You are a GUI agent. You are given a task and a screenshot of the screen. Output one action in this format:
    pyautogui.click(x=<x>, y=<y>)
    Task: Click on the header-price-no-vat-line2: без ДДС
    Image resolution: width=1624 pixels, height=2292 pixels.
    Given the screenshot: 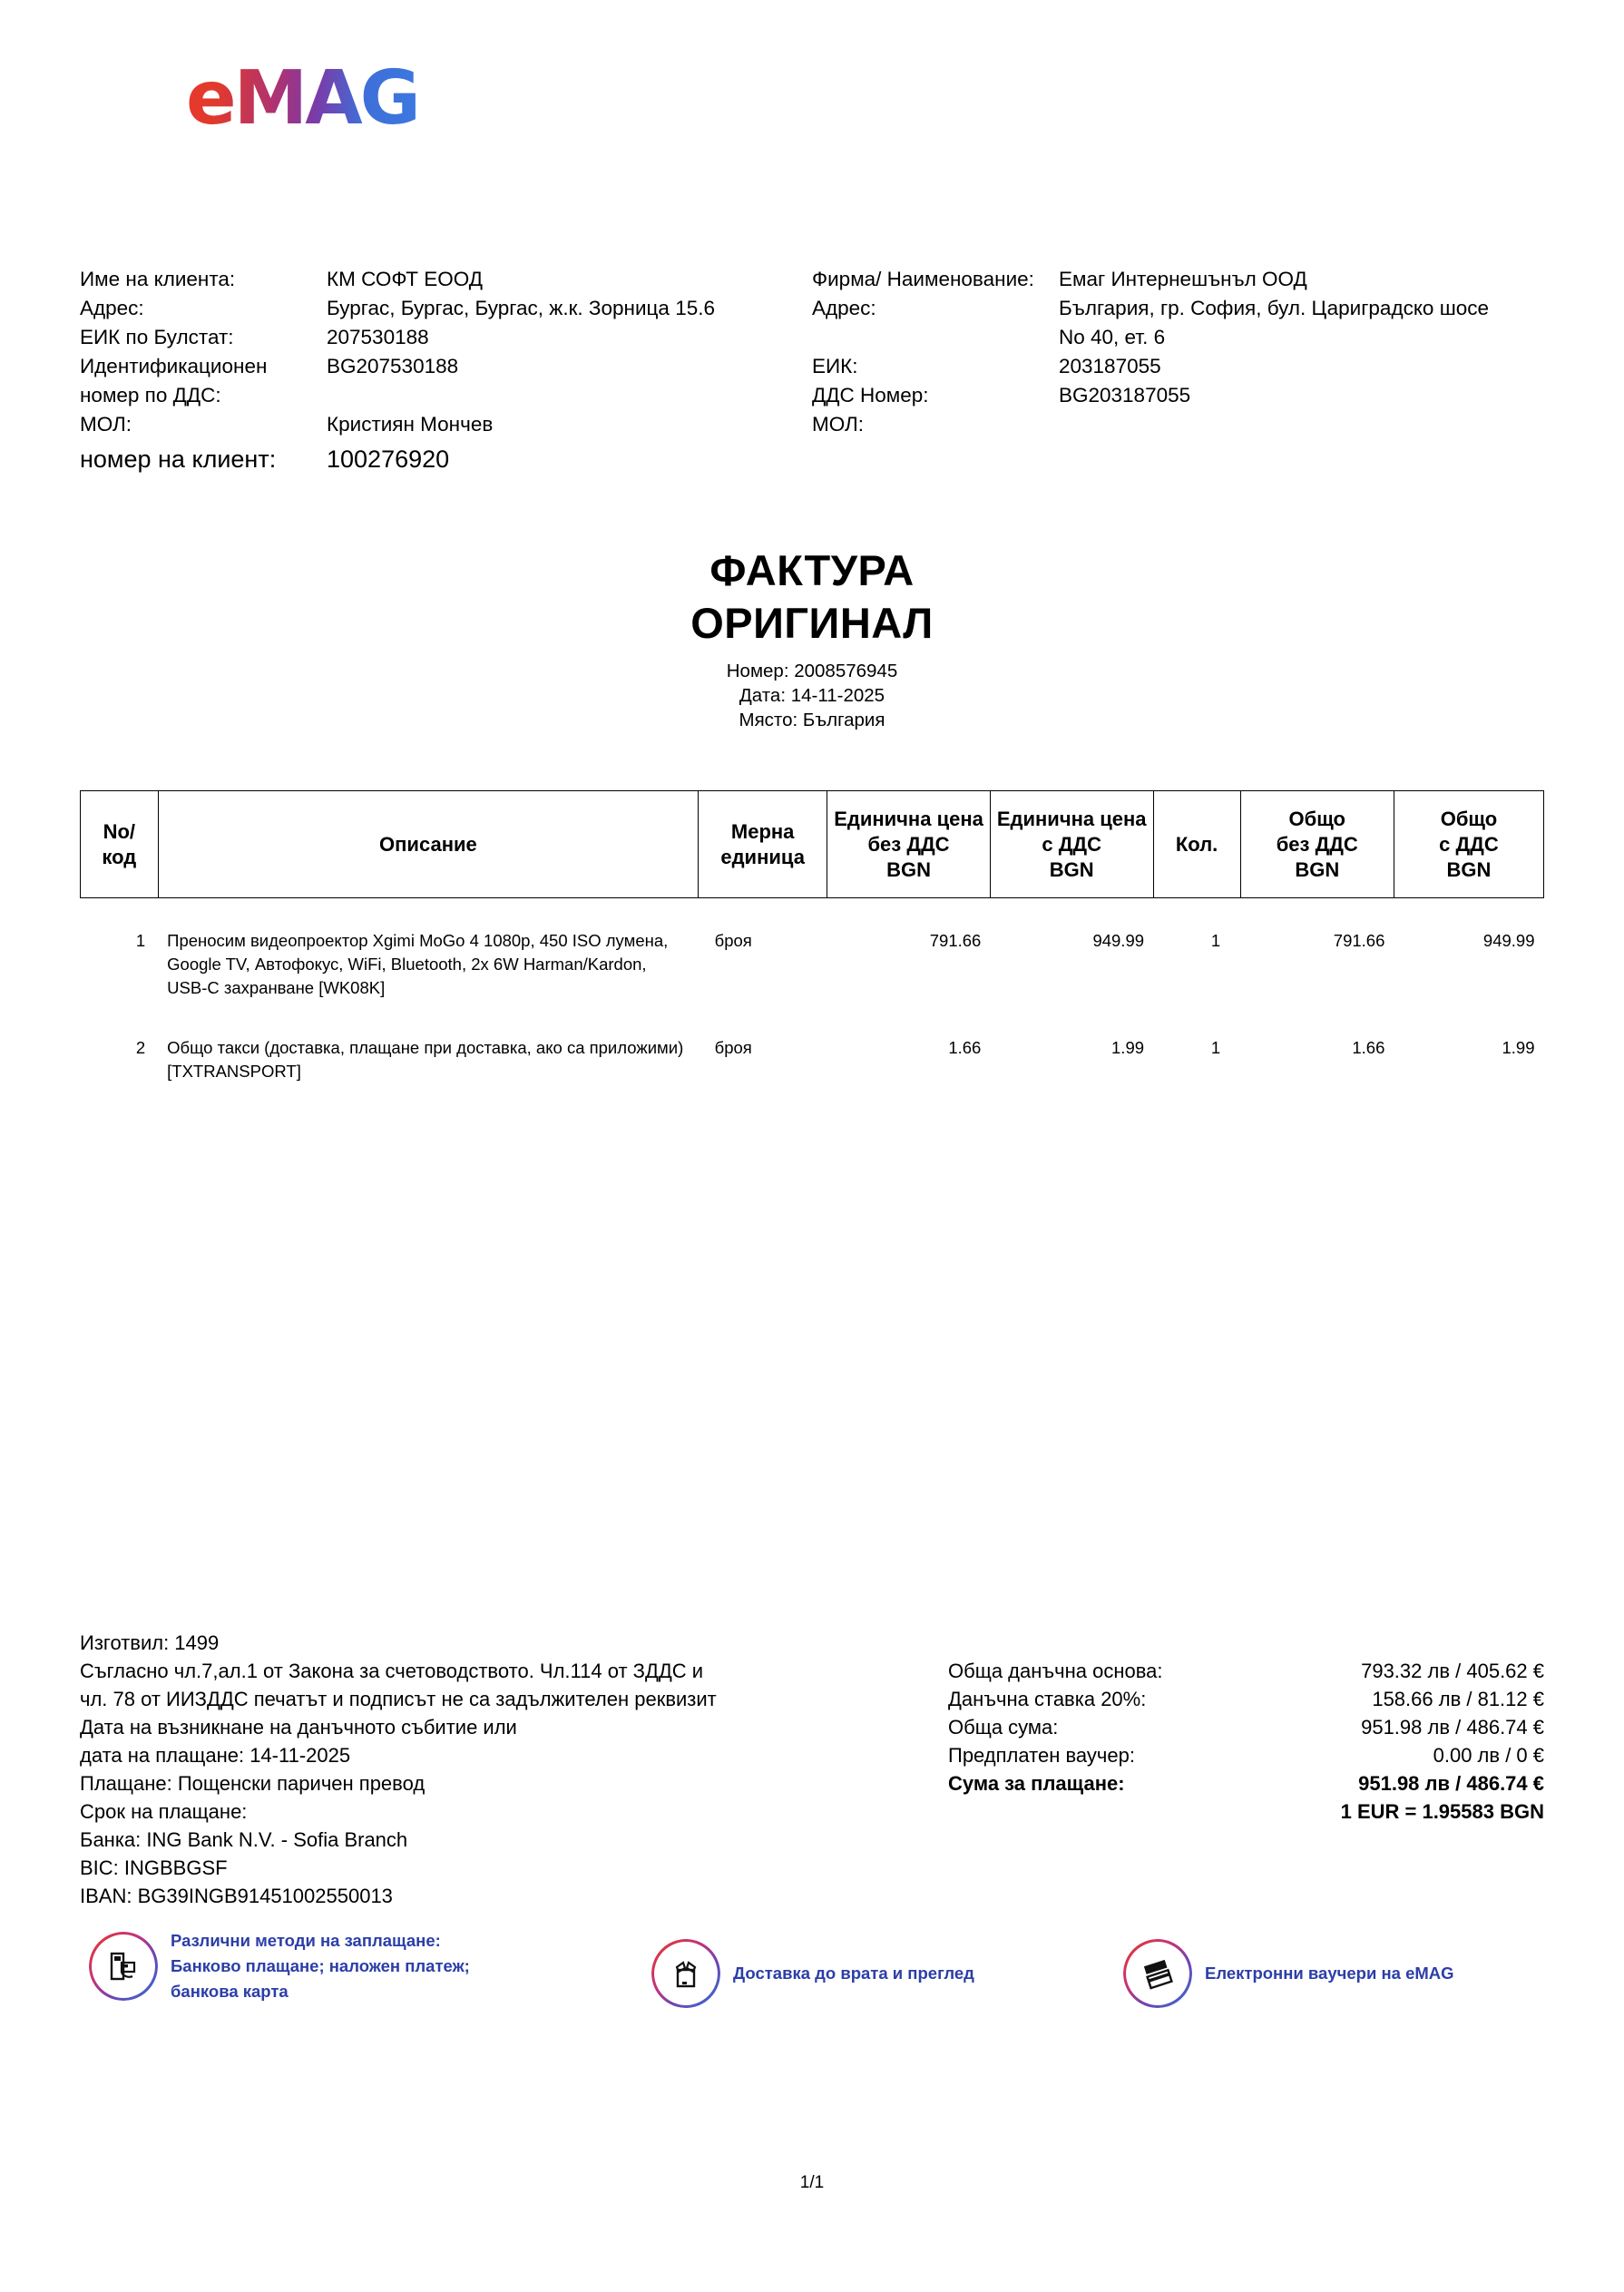 What is the action you would take?
    pyautogui.click(x=908, y=844)
    